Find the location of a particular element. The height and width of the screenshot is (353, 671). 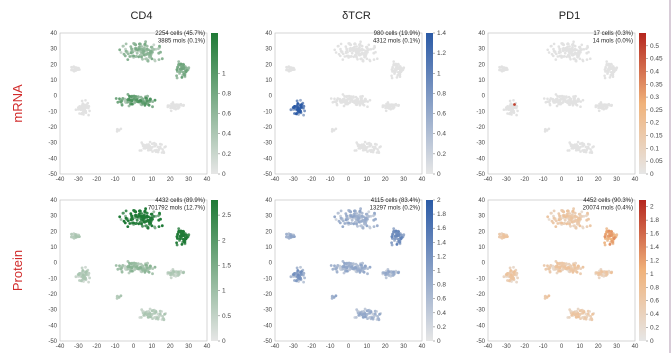

x-tick-label: 30 is located at coordinates (188, 347).